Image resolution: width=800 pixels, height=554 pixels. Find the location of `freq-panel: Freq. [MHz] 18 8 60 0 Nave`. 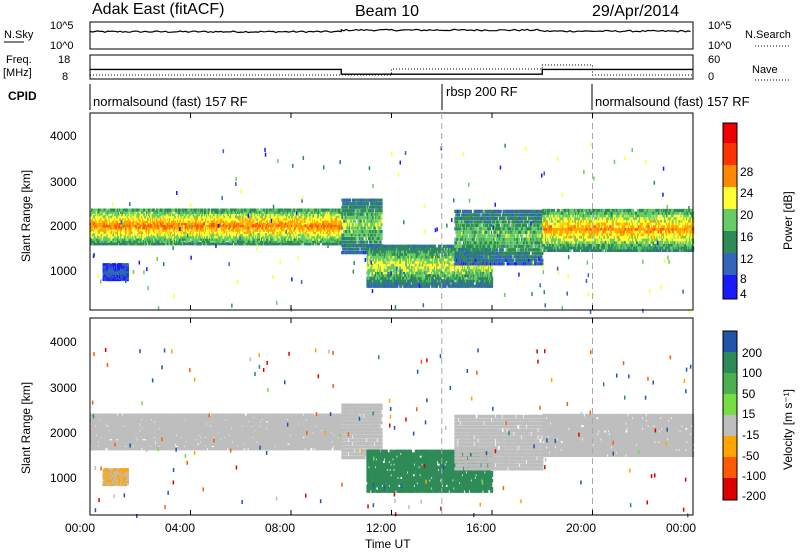

freq-panel: Freq. [MHz] 18 8 60 0 Nave is located at coordinates (396, 68).